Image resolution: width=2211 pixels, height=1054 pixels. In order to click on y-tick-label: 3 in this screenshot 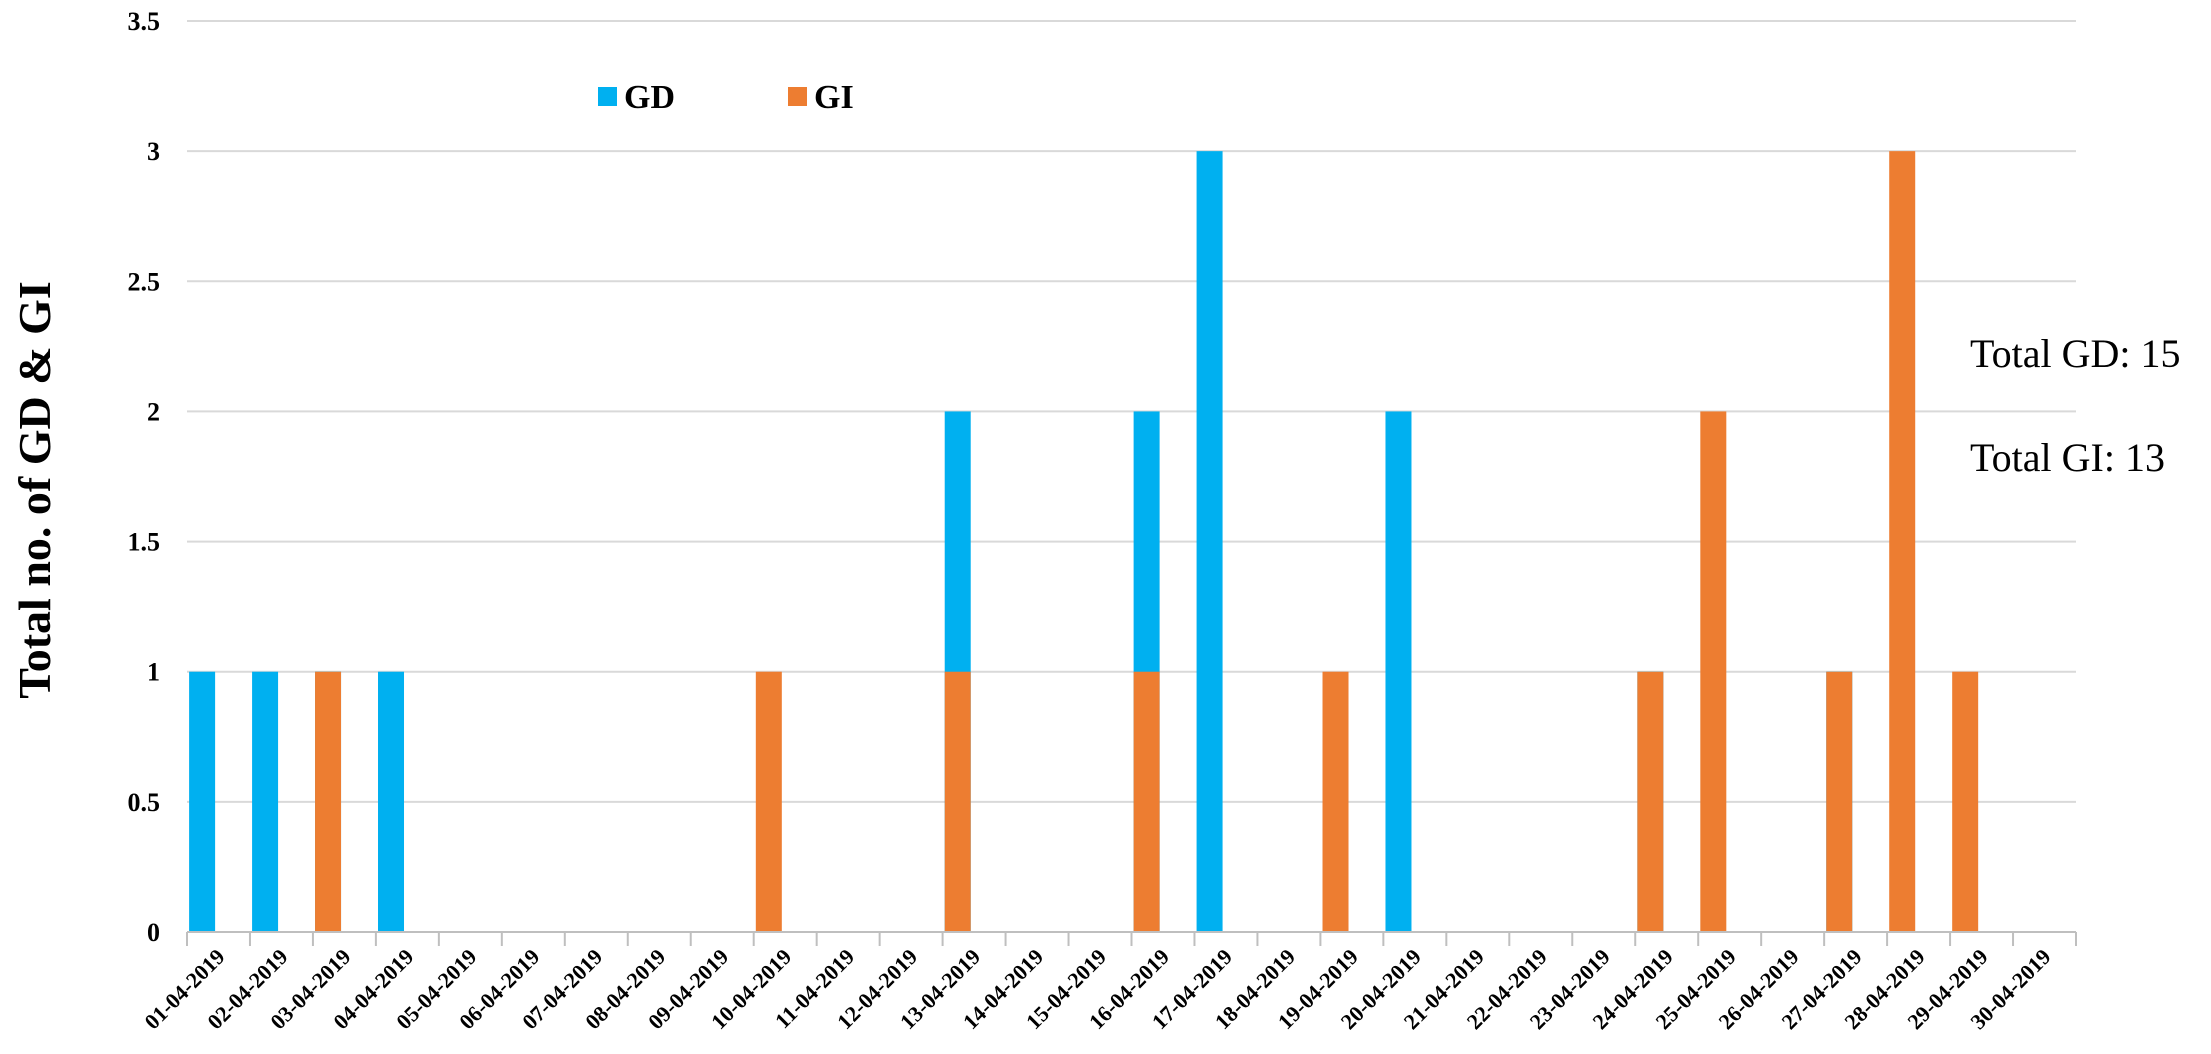, I will do `click(153, 151)`.